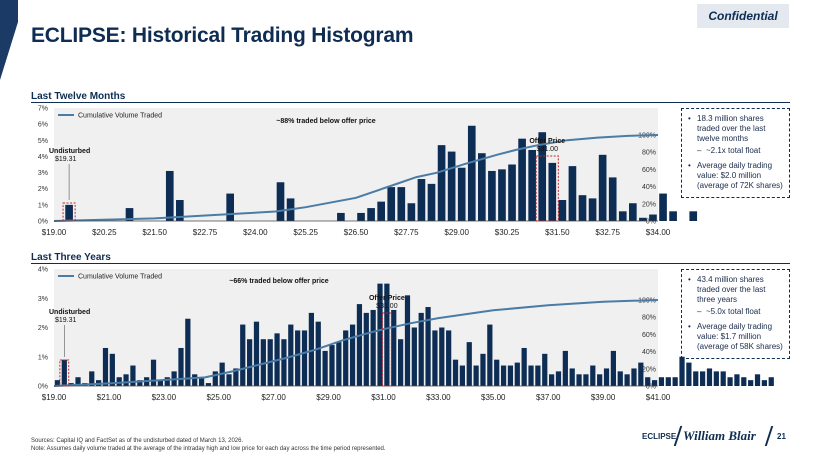 The width and height of the screenshot is (820, 461). What do you see at coordinates (43, 328) in the screenshot?
I see `3yr-y-tick-label: 2%` at bounding box center [43, 328].